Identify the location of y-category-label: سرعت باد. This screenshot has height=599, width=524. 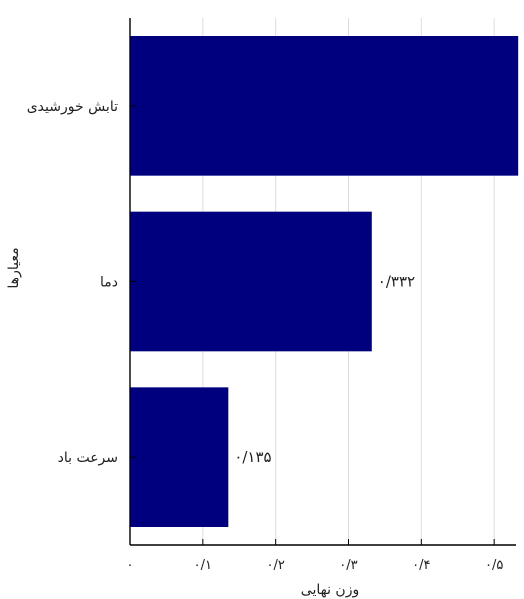
(88, 458).